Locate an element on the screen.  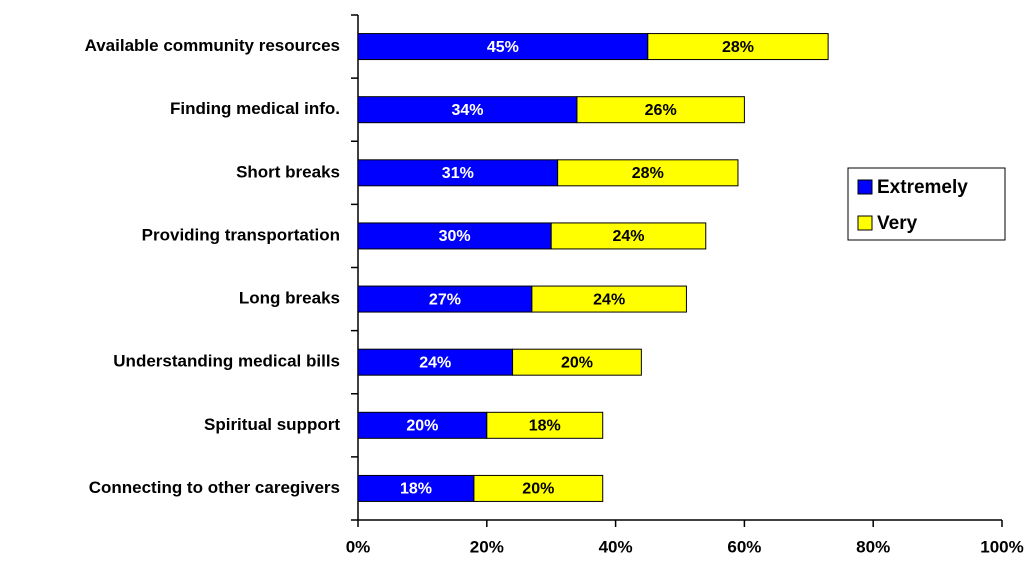
x-tick-label: 100% is located at coordinates (1001, 546).